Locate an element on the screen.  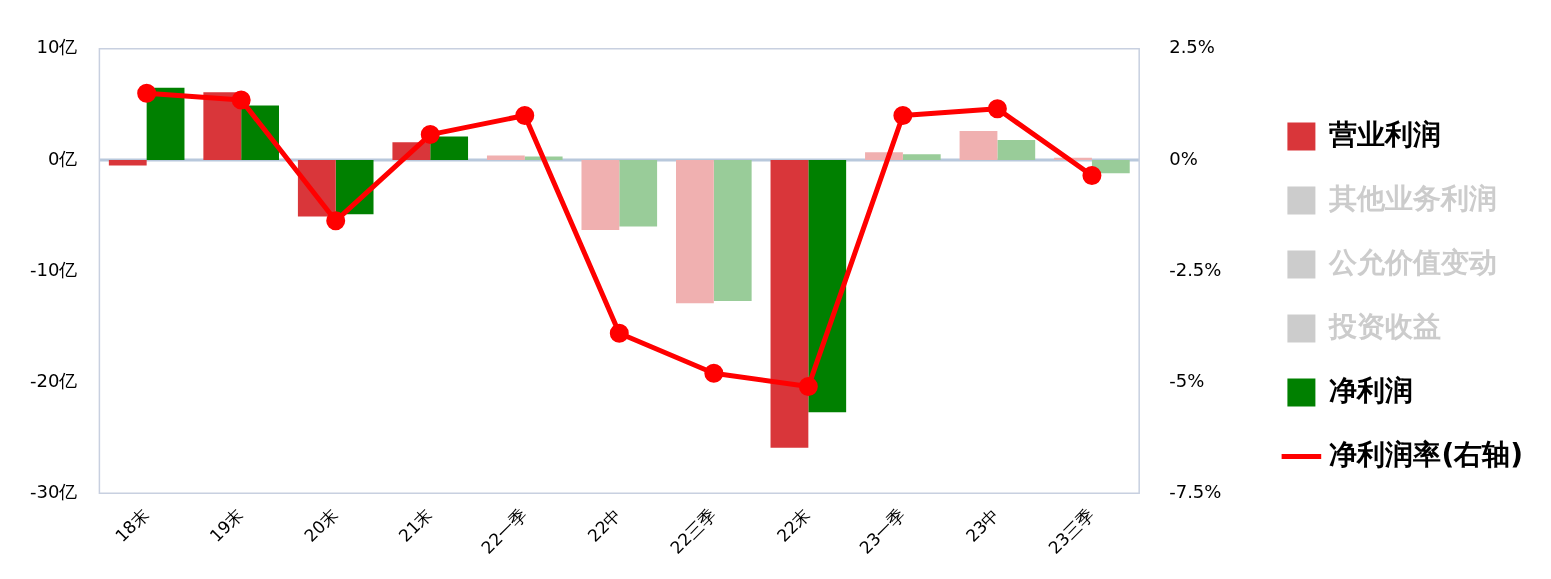
y2-tick-label: -7.5% is located at coordinates (1195, 491).